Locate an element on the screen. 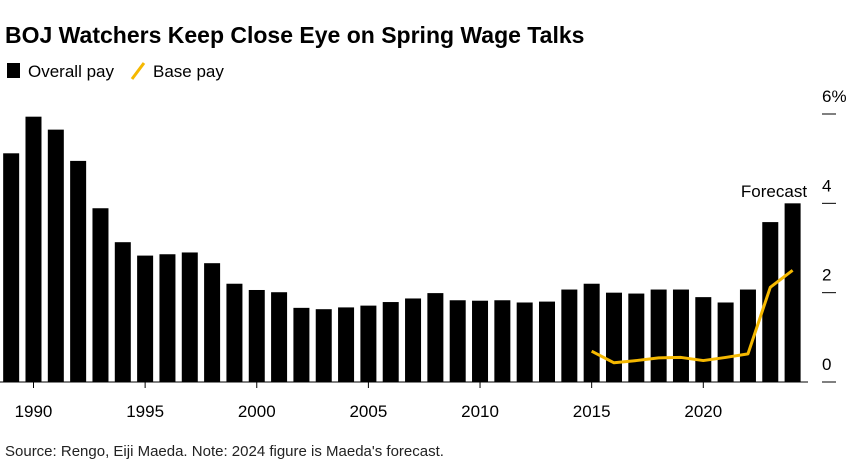 This screenshot has width=856, height=474. x-tick-label: 2010 is located at coordinates (480, 411).